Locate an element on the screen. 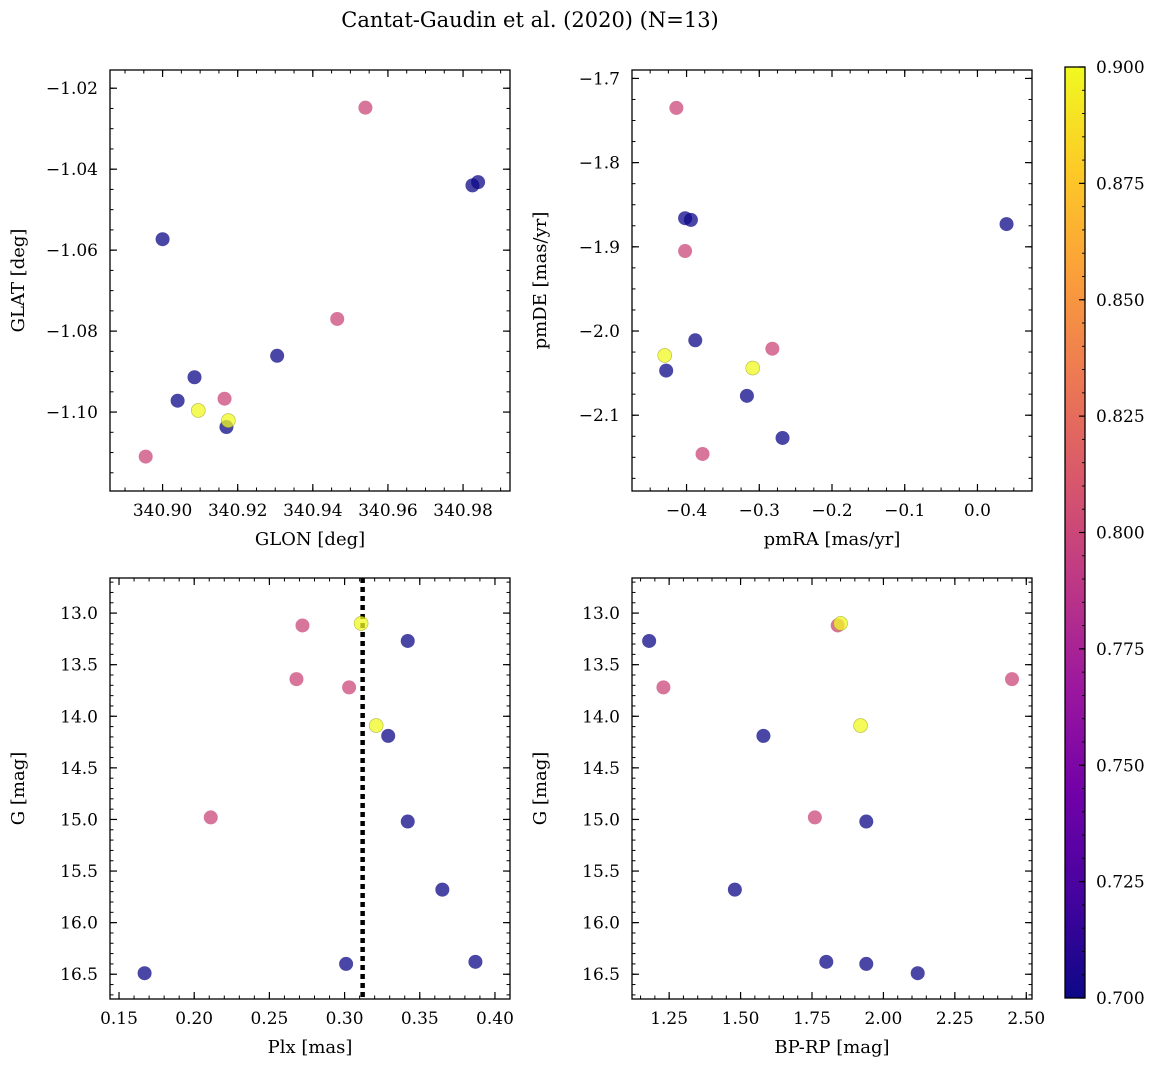 Image resolution: width=1161 pixels, height=1067 pixels. x-tick-label: 0.40 is located at coordinates (495, 1019).